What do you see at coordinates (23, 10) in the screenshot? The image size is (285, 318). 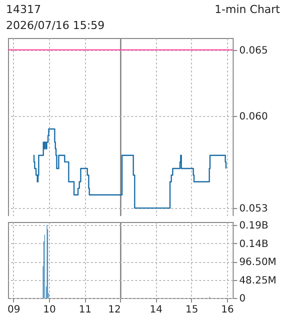 I see `chart-title: 14317` at bounding box center [23, 10].